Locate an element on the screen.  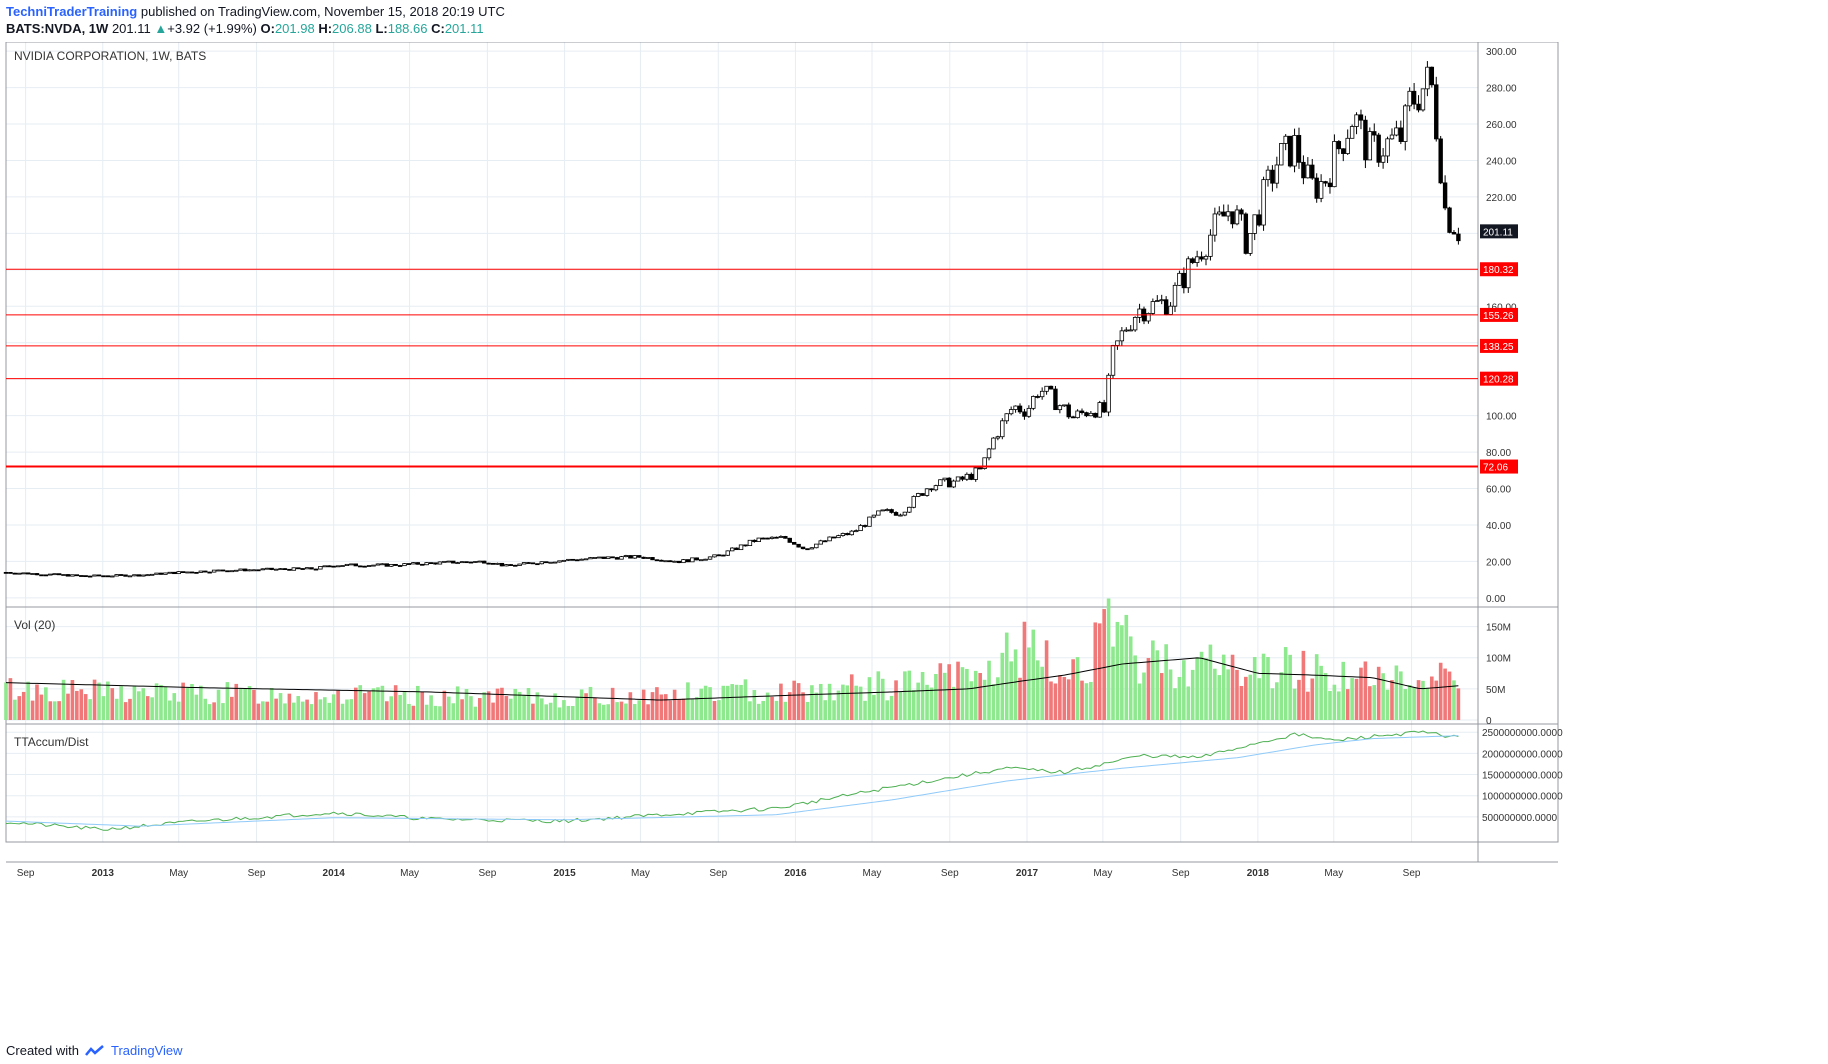
time-tick-label: May is located at coordinates (872, 873).